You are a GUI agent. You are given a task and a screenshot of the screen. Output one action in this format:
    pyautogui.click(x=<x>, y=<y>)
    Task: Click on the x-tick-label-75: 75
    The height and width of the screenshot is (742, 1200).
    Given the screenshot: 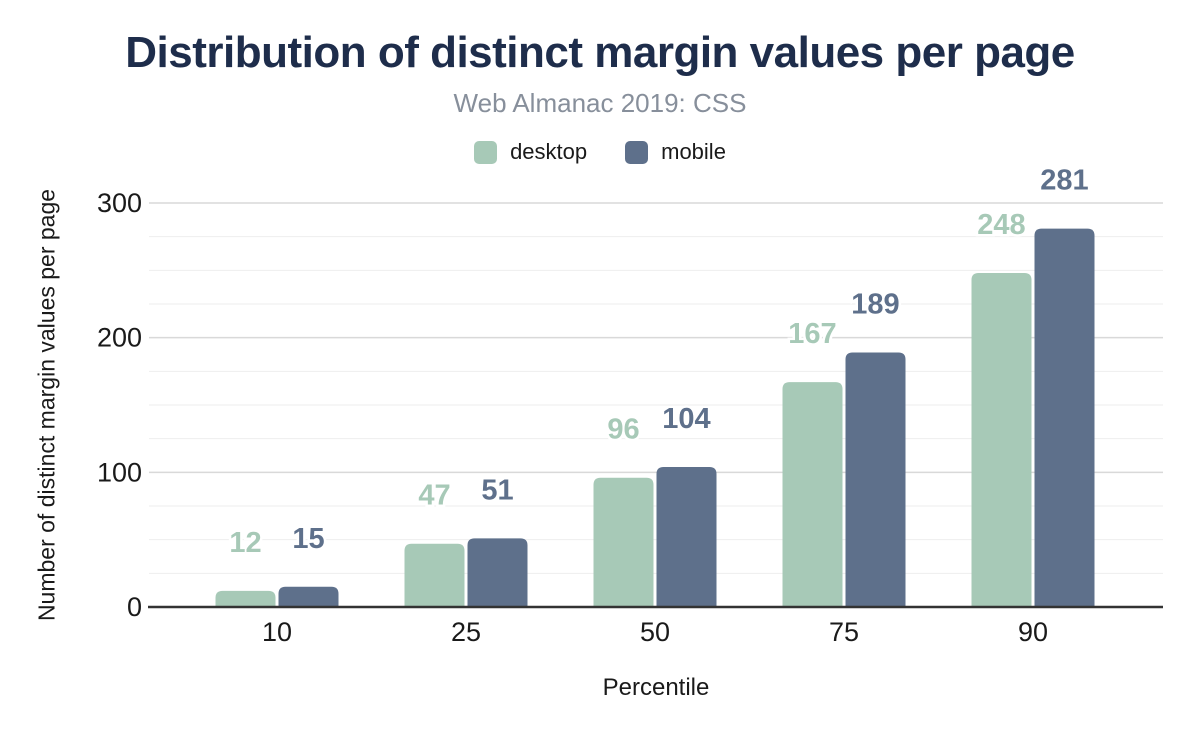 What is the action you would take?
    pyautogui.click(x=844, y=632)
    